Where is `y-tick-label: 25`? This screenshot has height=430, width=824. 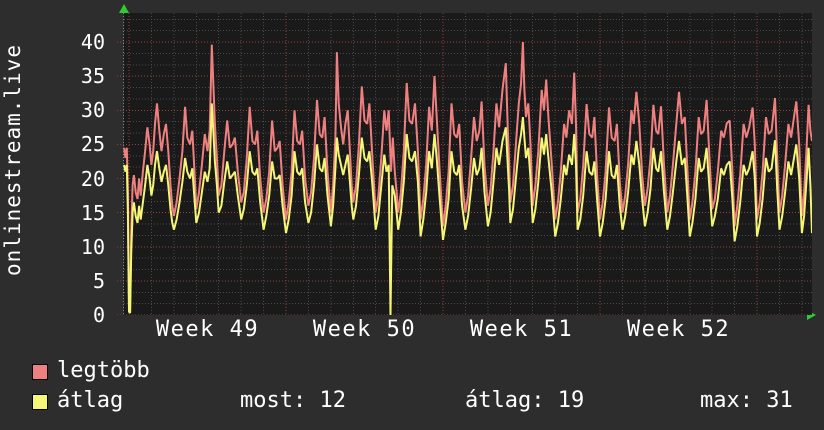
y-tick-label: 25 is located at coordinates (92, 144).